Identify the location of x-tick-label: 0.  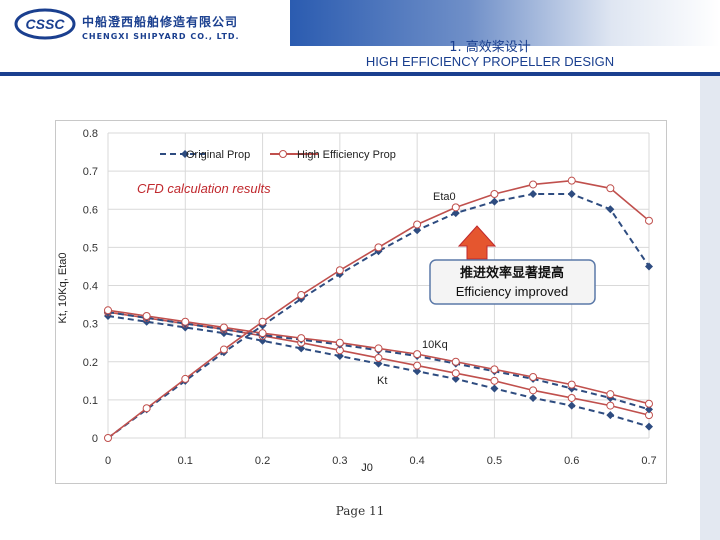
(108, 461).